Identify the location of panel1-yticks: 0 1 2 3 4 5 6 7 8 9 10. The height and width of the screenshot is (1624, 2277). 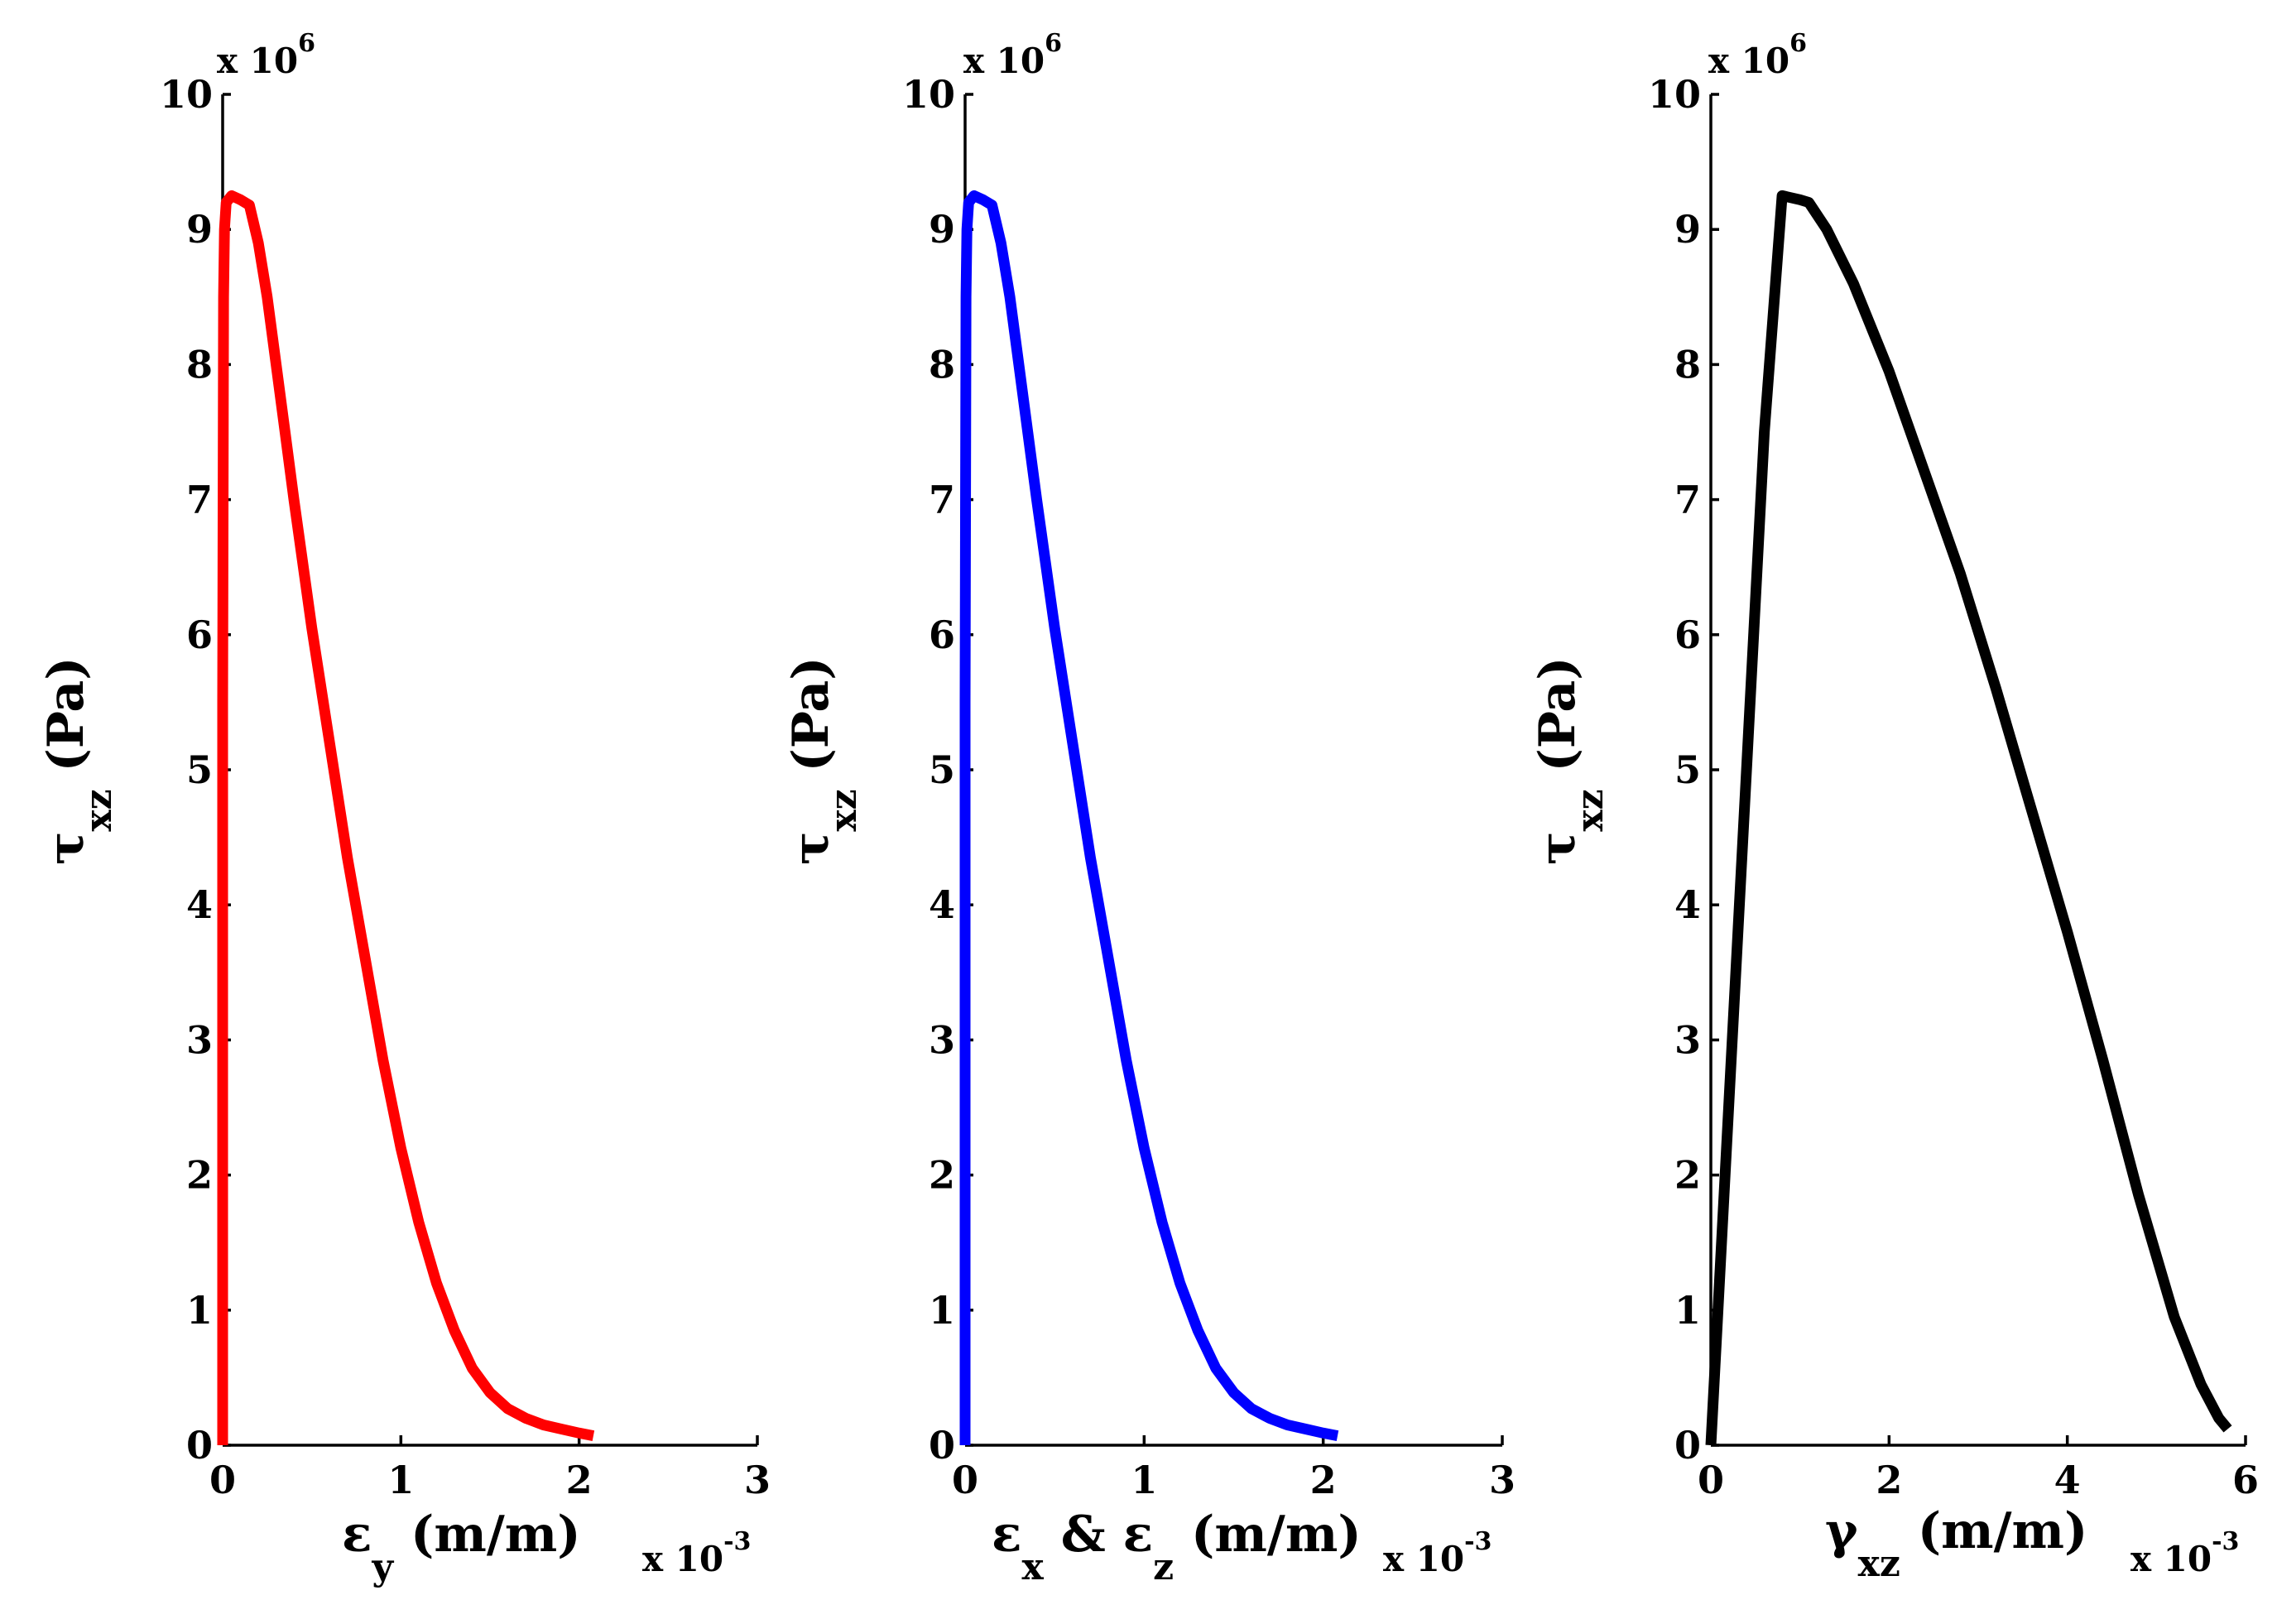
(196, 770).